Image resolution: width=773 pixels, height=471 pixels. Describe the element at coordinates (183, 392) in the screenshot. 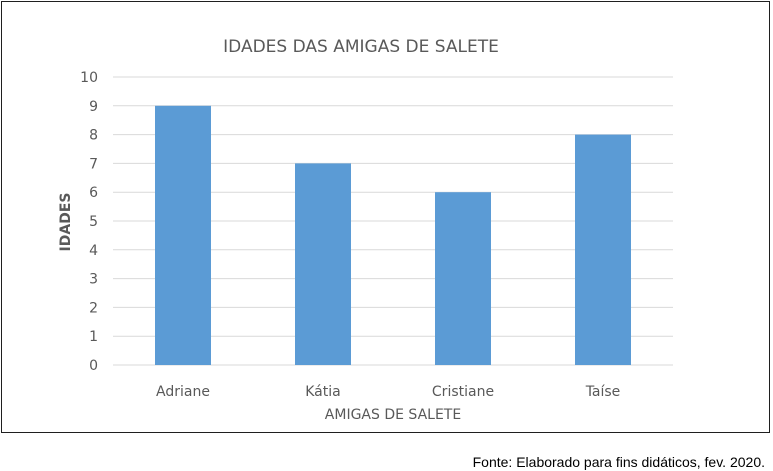

I see `x-tick-label: Adriane` at that location.